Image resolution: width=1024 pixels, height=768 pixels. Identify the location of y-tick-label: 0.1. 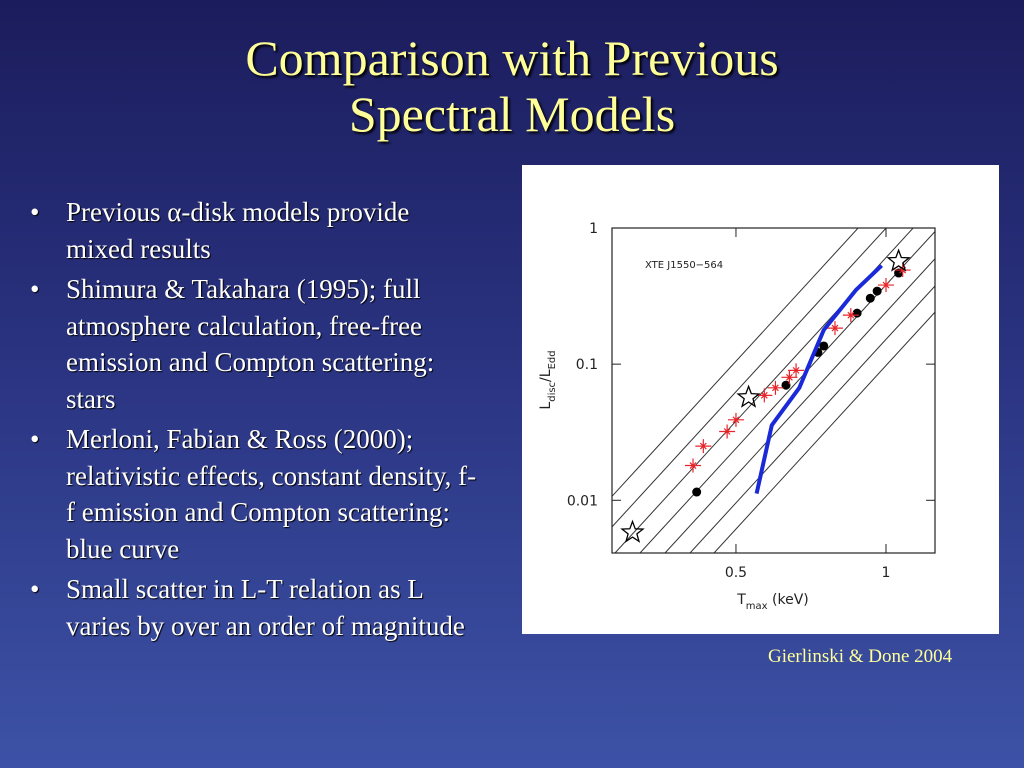
(587, 365).